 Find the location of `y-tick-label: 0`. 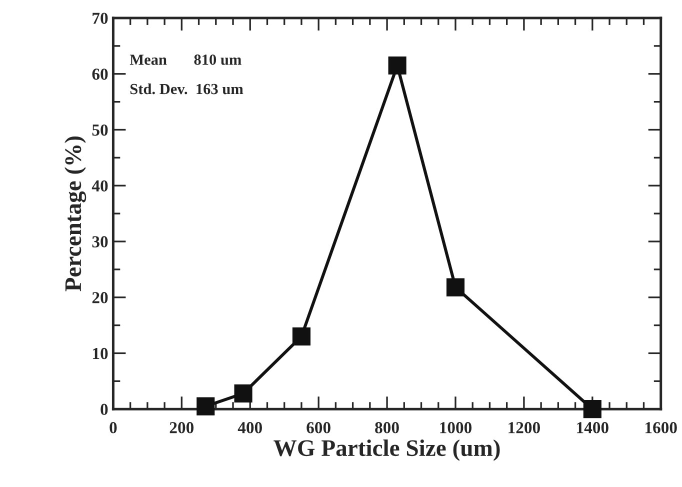

y-tick-label: 0 is located at coordinates (104, 410).